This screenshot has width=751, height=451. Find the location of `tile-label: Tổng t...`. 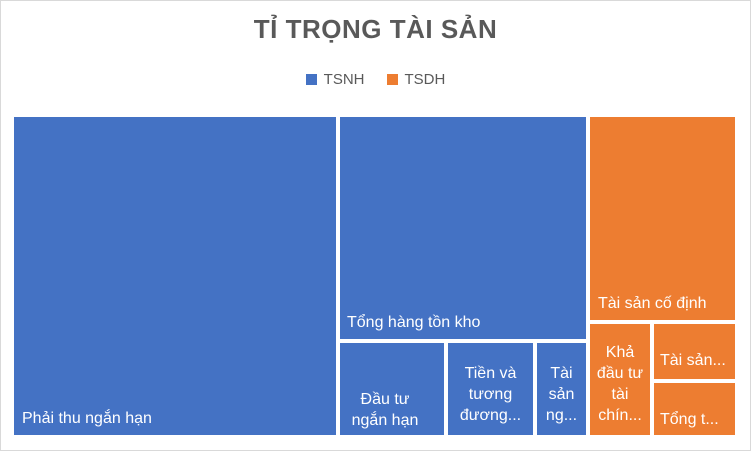

tile-label: Tổng t... is located at coordinates (689, 419).